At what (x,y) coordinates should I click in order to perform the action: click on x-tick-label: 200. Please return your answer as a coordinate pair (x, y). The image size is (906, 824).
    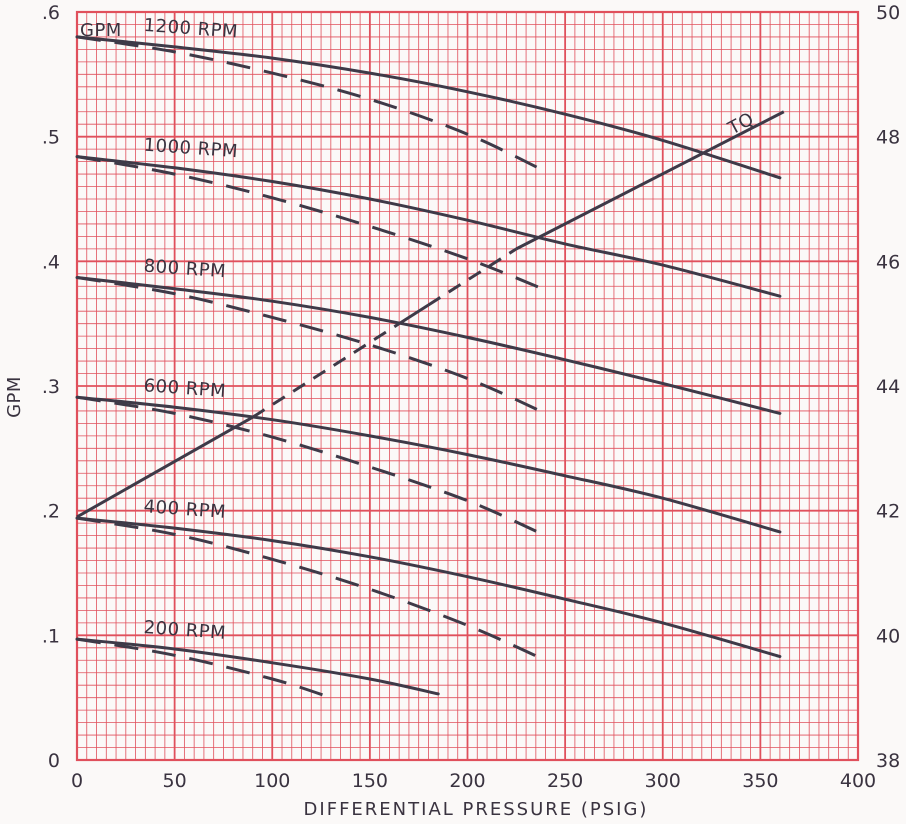
    Looking at the image, I should click on (467, 781).